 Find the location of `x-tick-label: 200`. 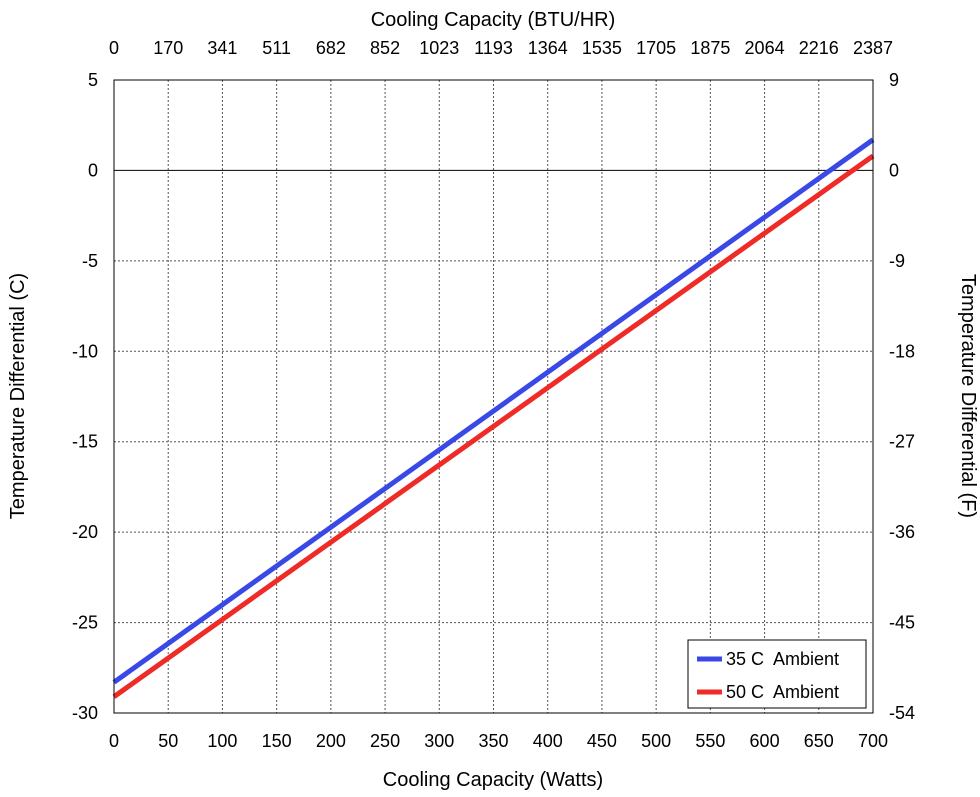

x-tick-label: 200 is located at coordinates (331, 741).